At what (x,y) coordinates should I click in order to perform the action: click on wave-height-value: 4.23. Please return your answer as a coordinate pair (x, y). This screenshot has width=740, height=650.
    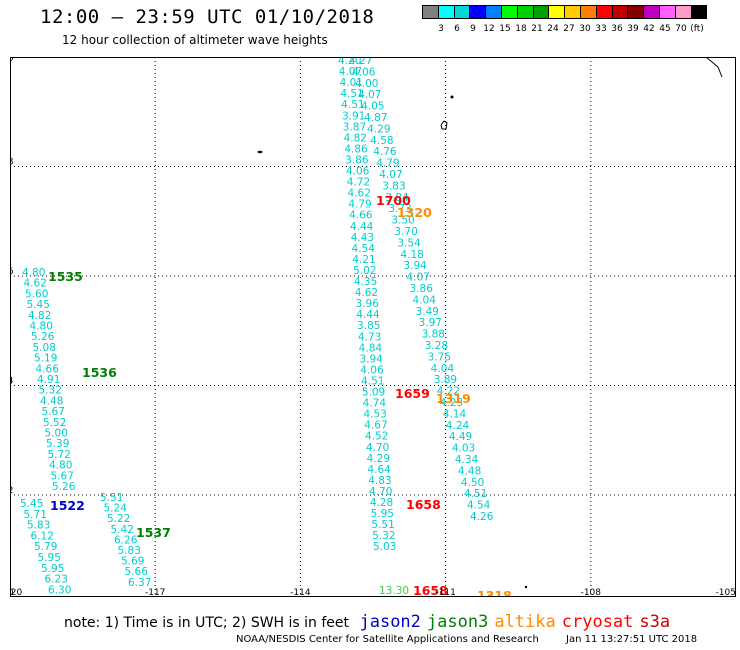
    Looking at the image, I should click on (451, 403).